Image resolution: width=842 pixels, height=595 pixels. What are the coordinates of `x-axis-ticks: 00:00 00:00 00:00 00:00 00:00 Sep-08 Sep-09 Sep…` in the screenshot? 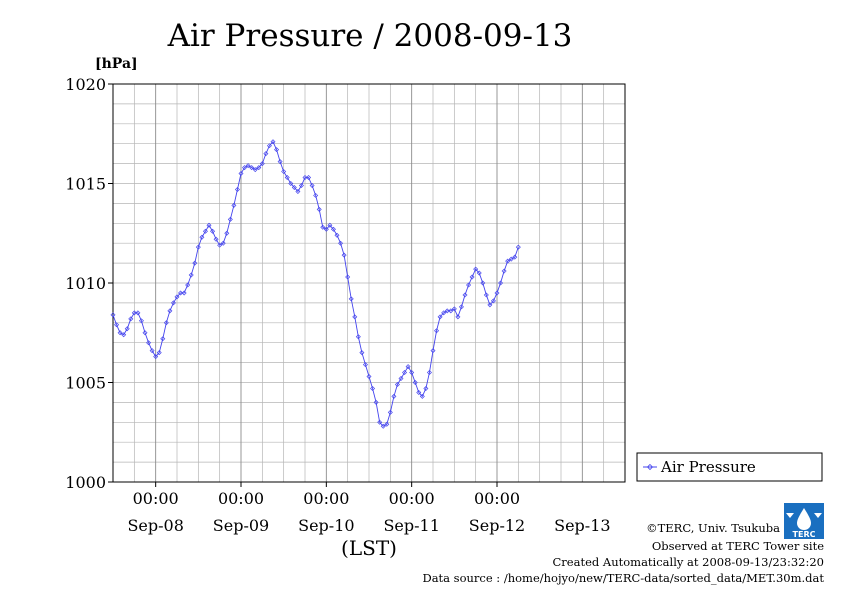 It's located at (369, 508).